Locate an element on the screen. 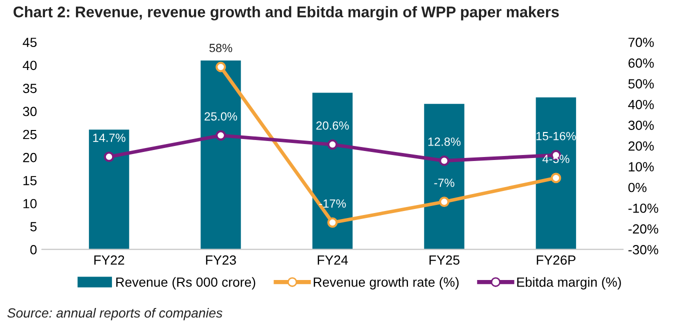 The height and width of the screenshot is (324, 700). data-label: 25.0% is located at coordinates (221, 116).